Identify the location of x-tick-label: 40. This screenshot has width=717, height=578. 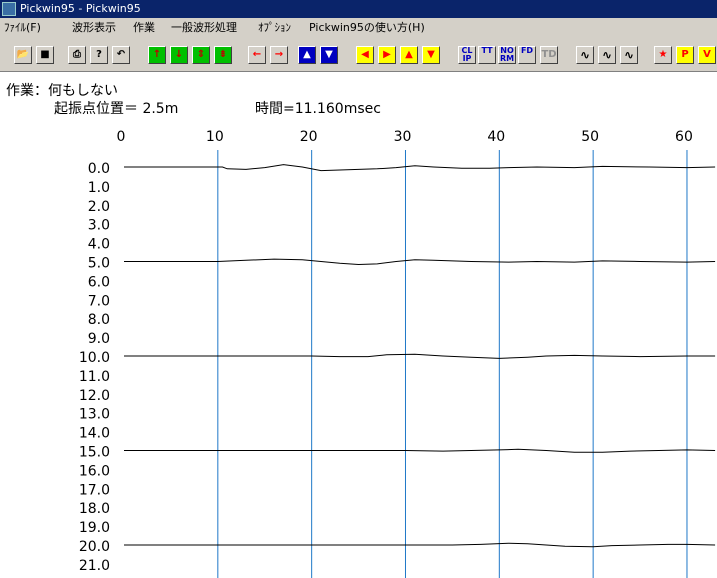
(496, 137).